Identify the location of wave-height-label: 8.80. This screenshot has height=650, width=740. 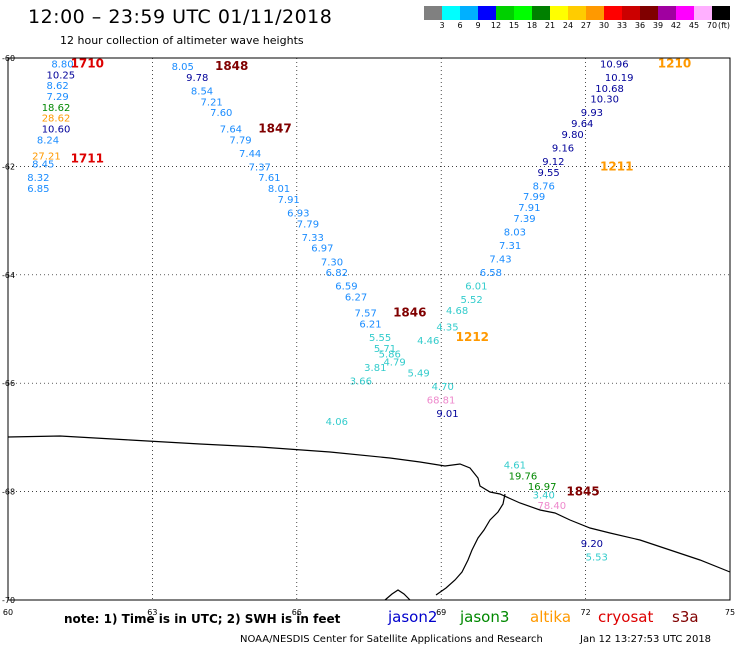
(62, 64).